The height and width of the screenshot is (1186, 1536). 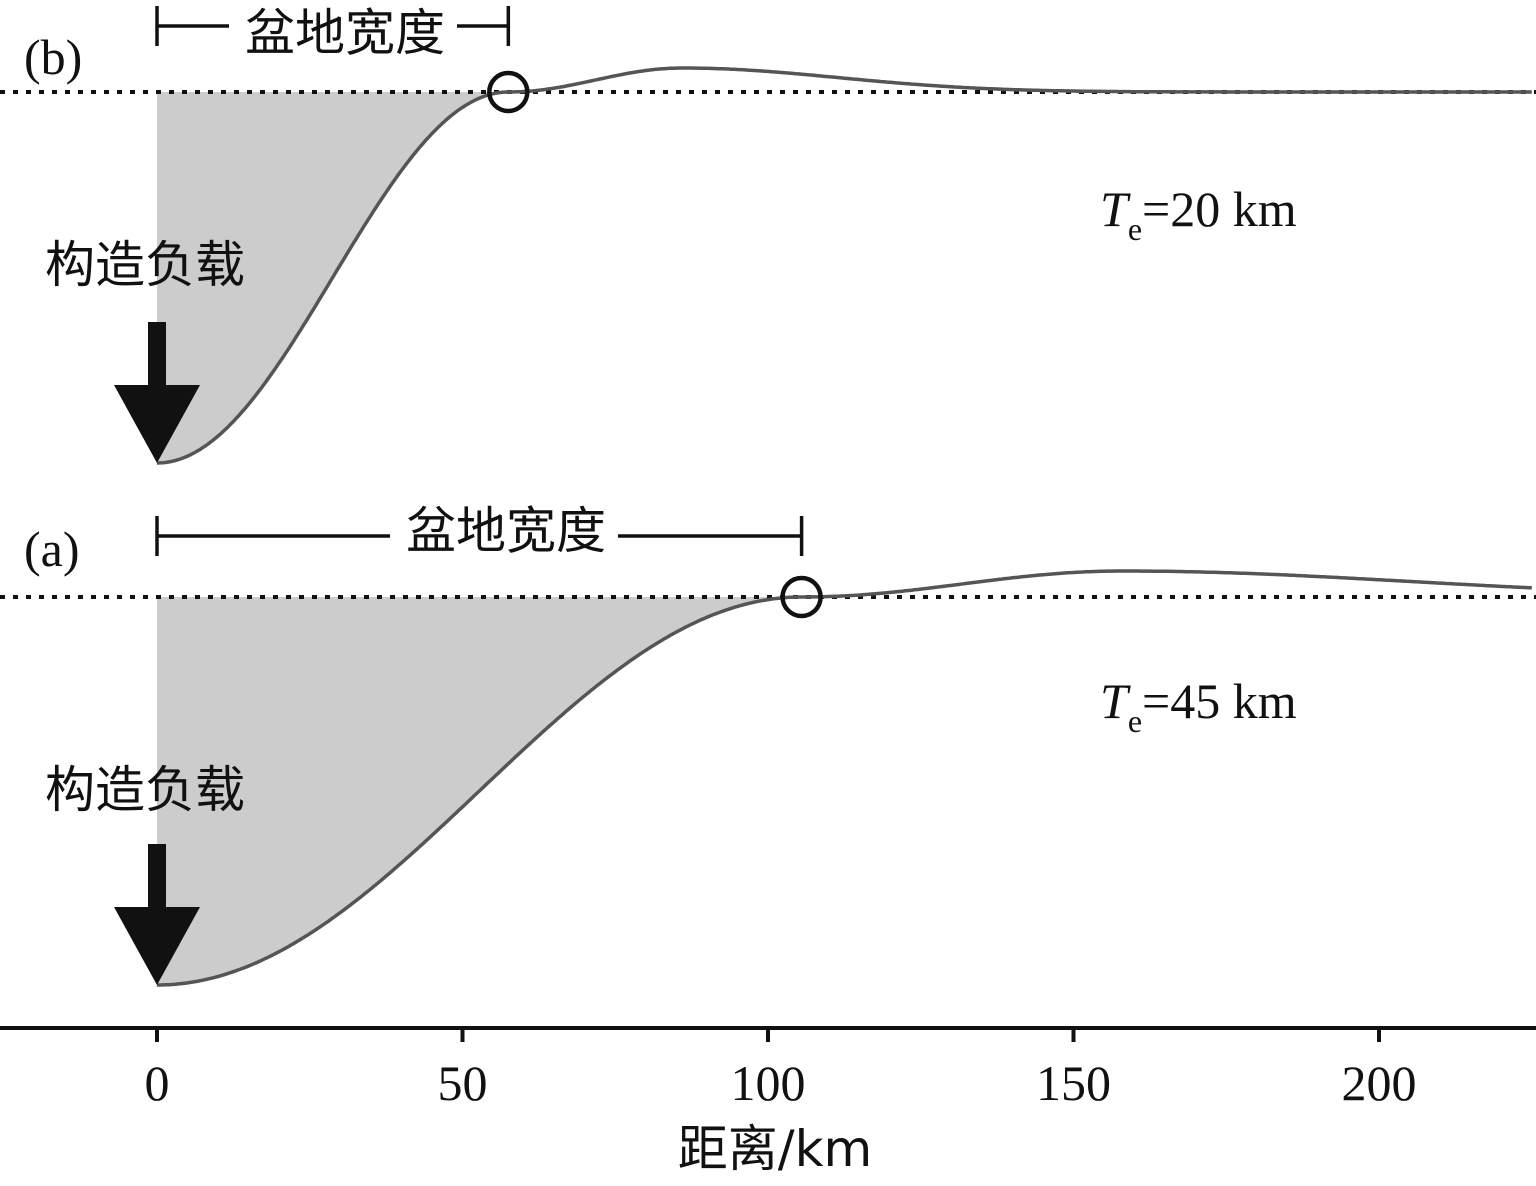 I want to click on te-value-b: =20 km, so click(x=1219, y=209).